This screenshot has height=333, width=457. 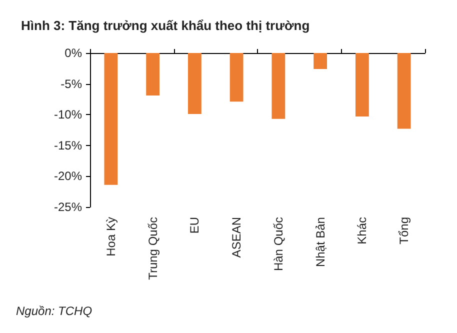 What do you see at coordinates (404, 230) in the screenshot?
I see `x-tick-label: Tổng` at bounding box center [404, 230].